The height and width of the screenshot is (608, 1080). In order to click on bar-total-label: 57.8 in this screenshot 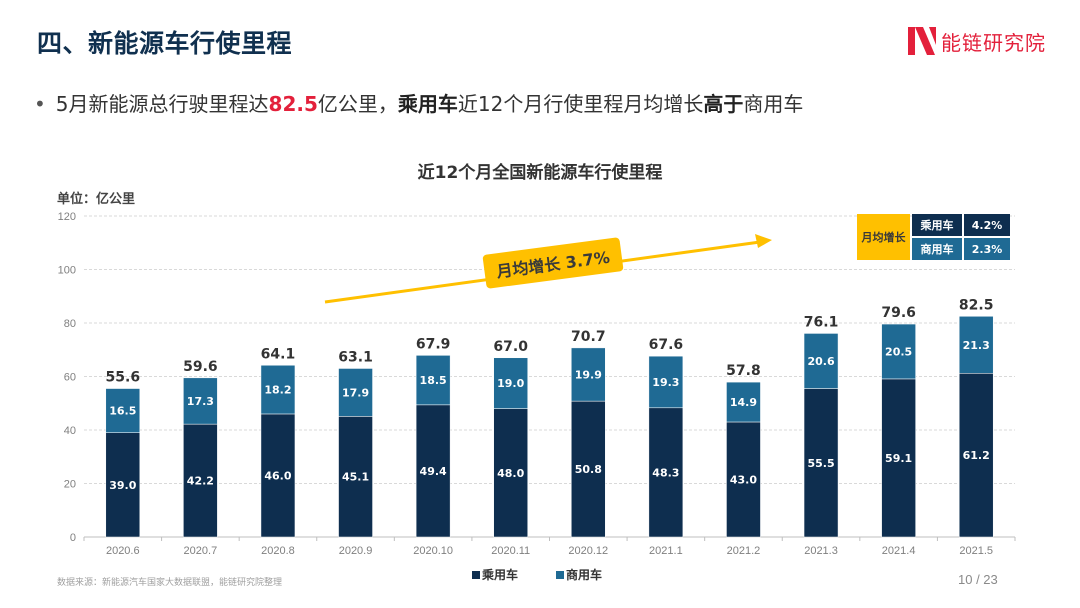, I will do `click(743, 371)`.